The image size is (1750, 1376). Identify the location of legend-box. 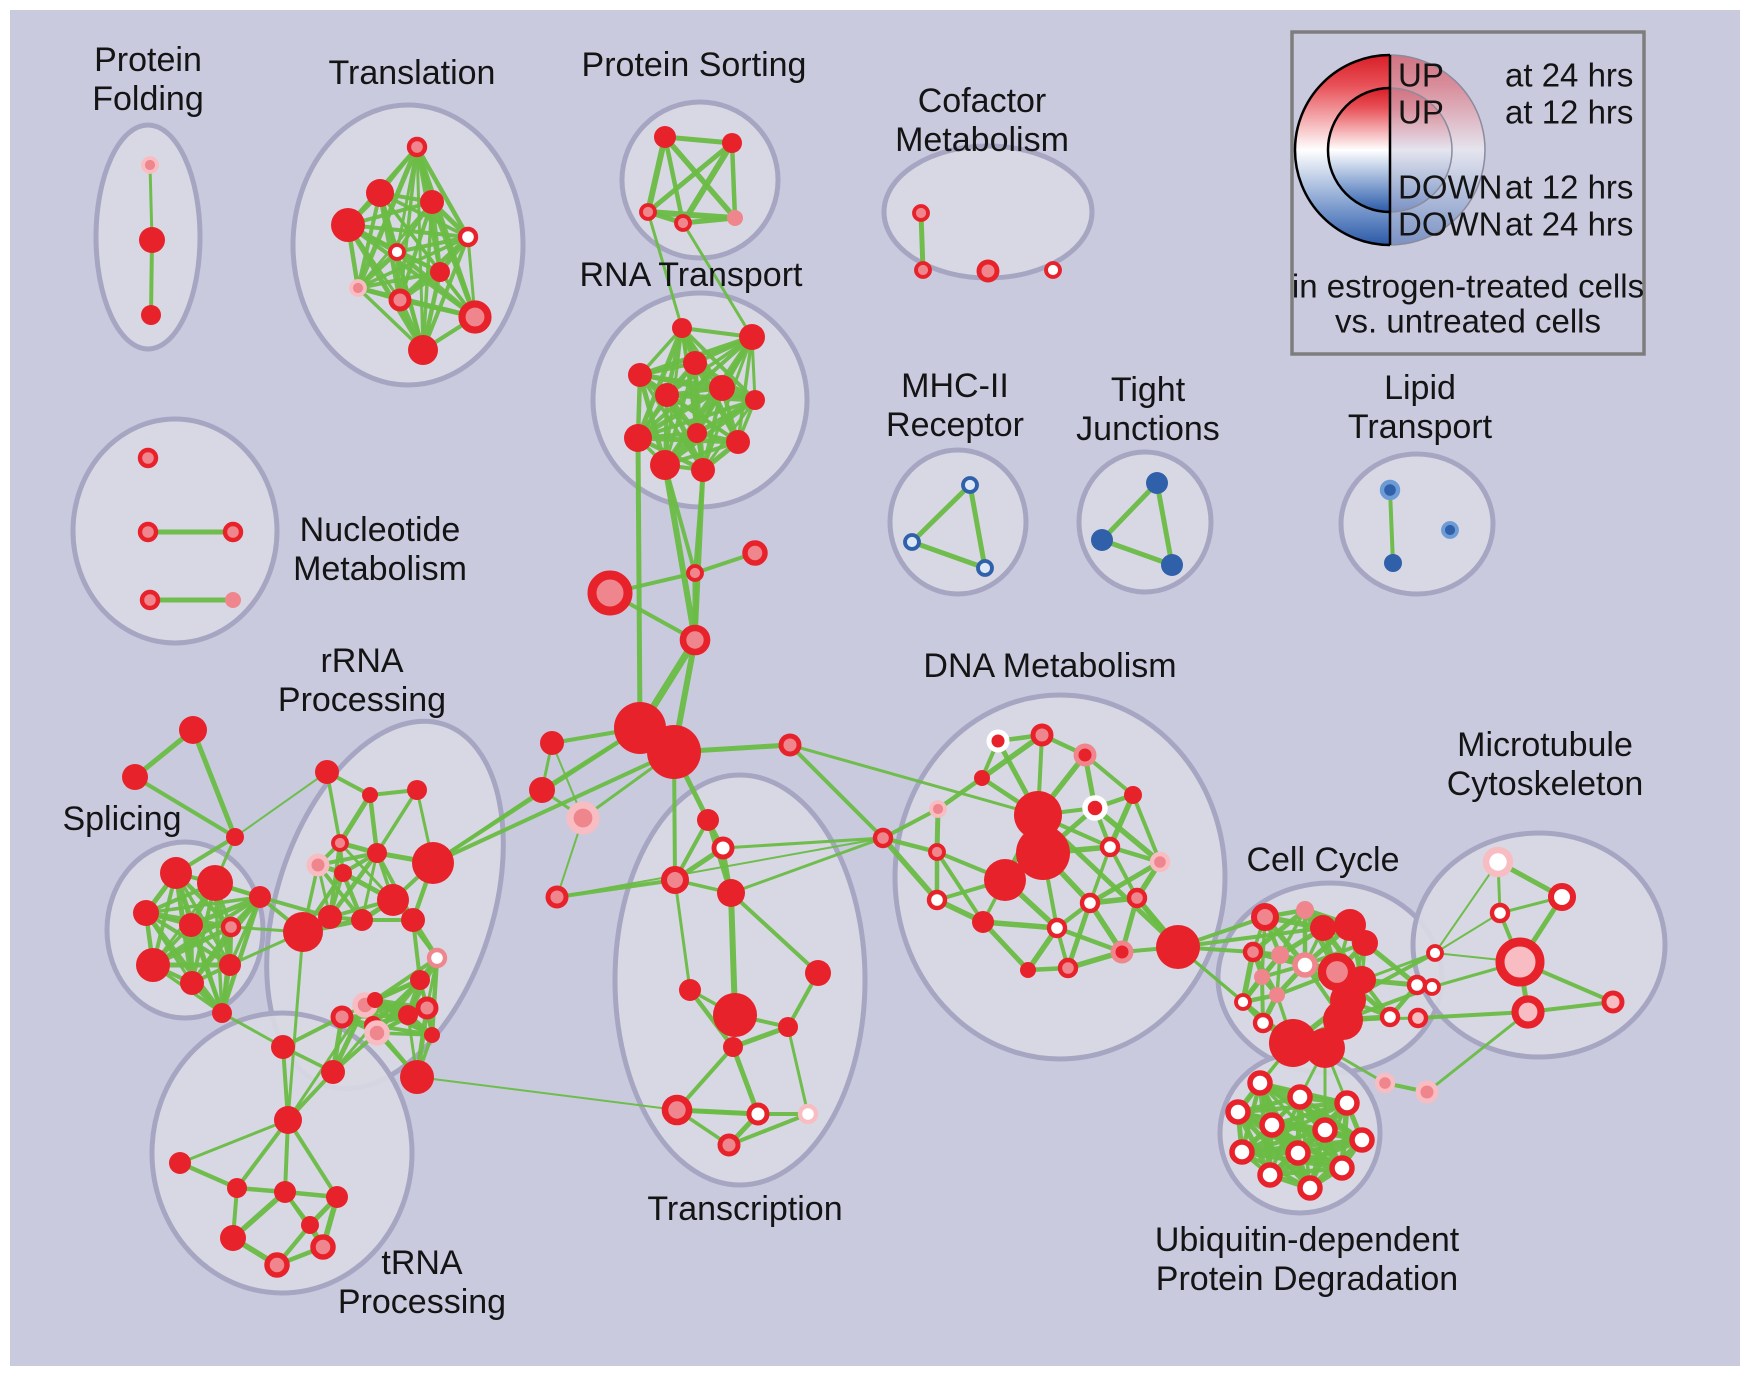
(1468, 193).